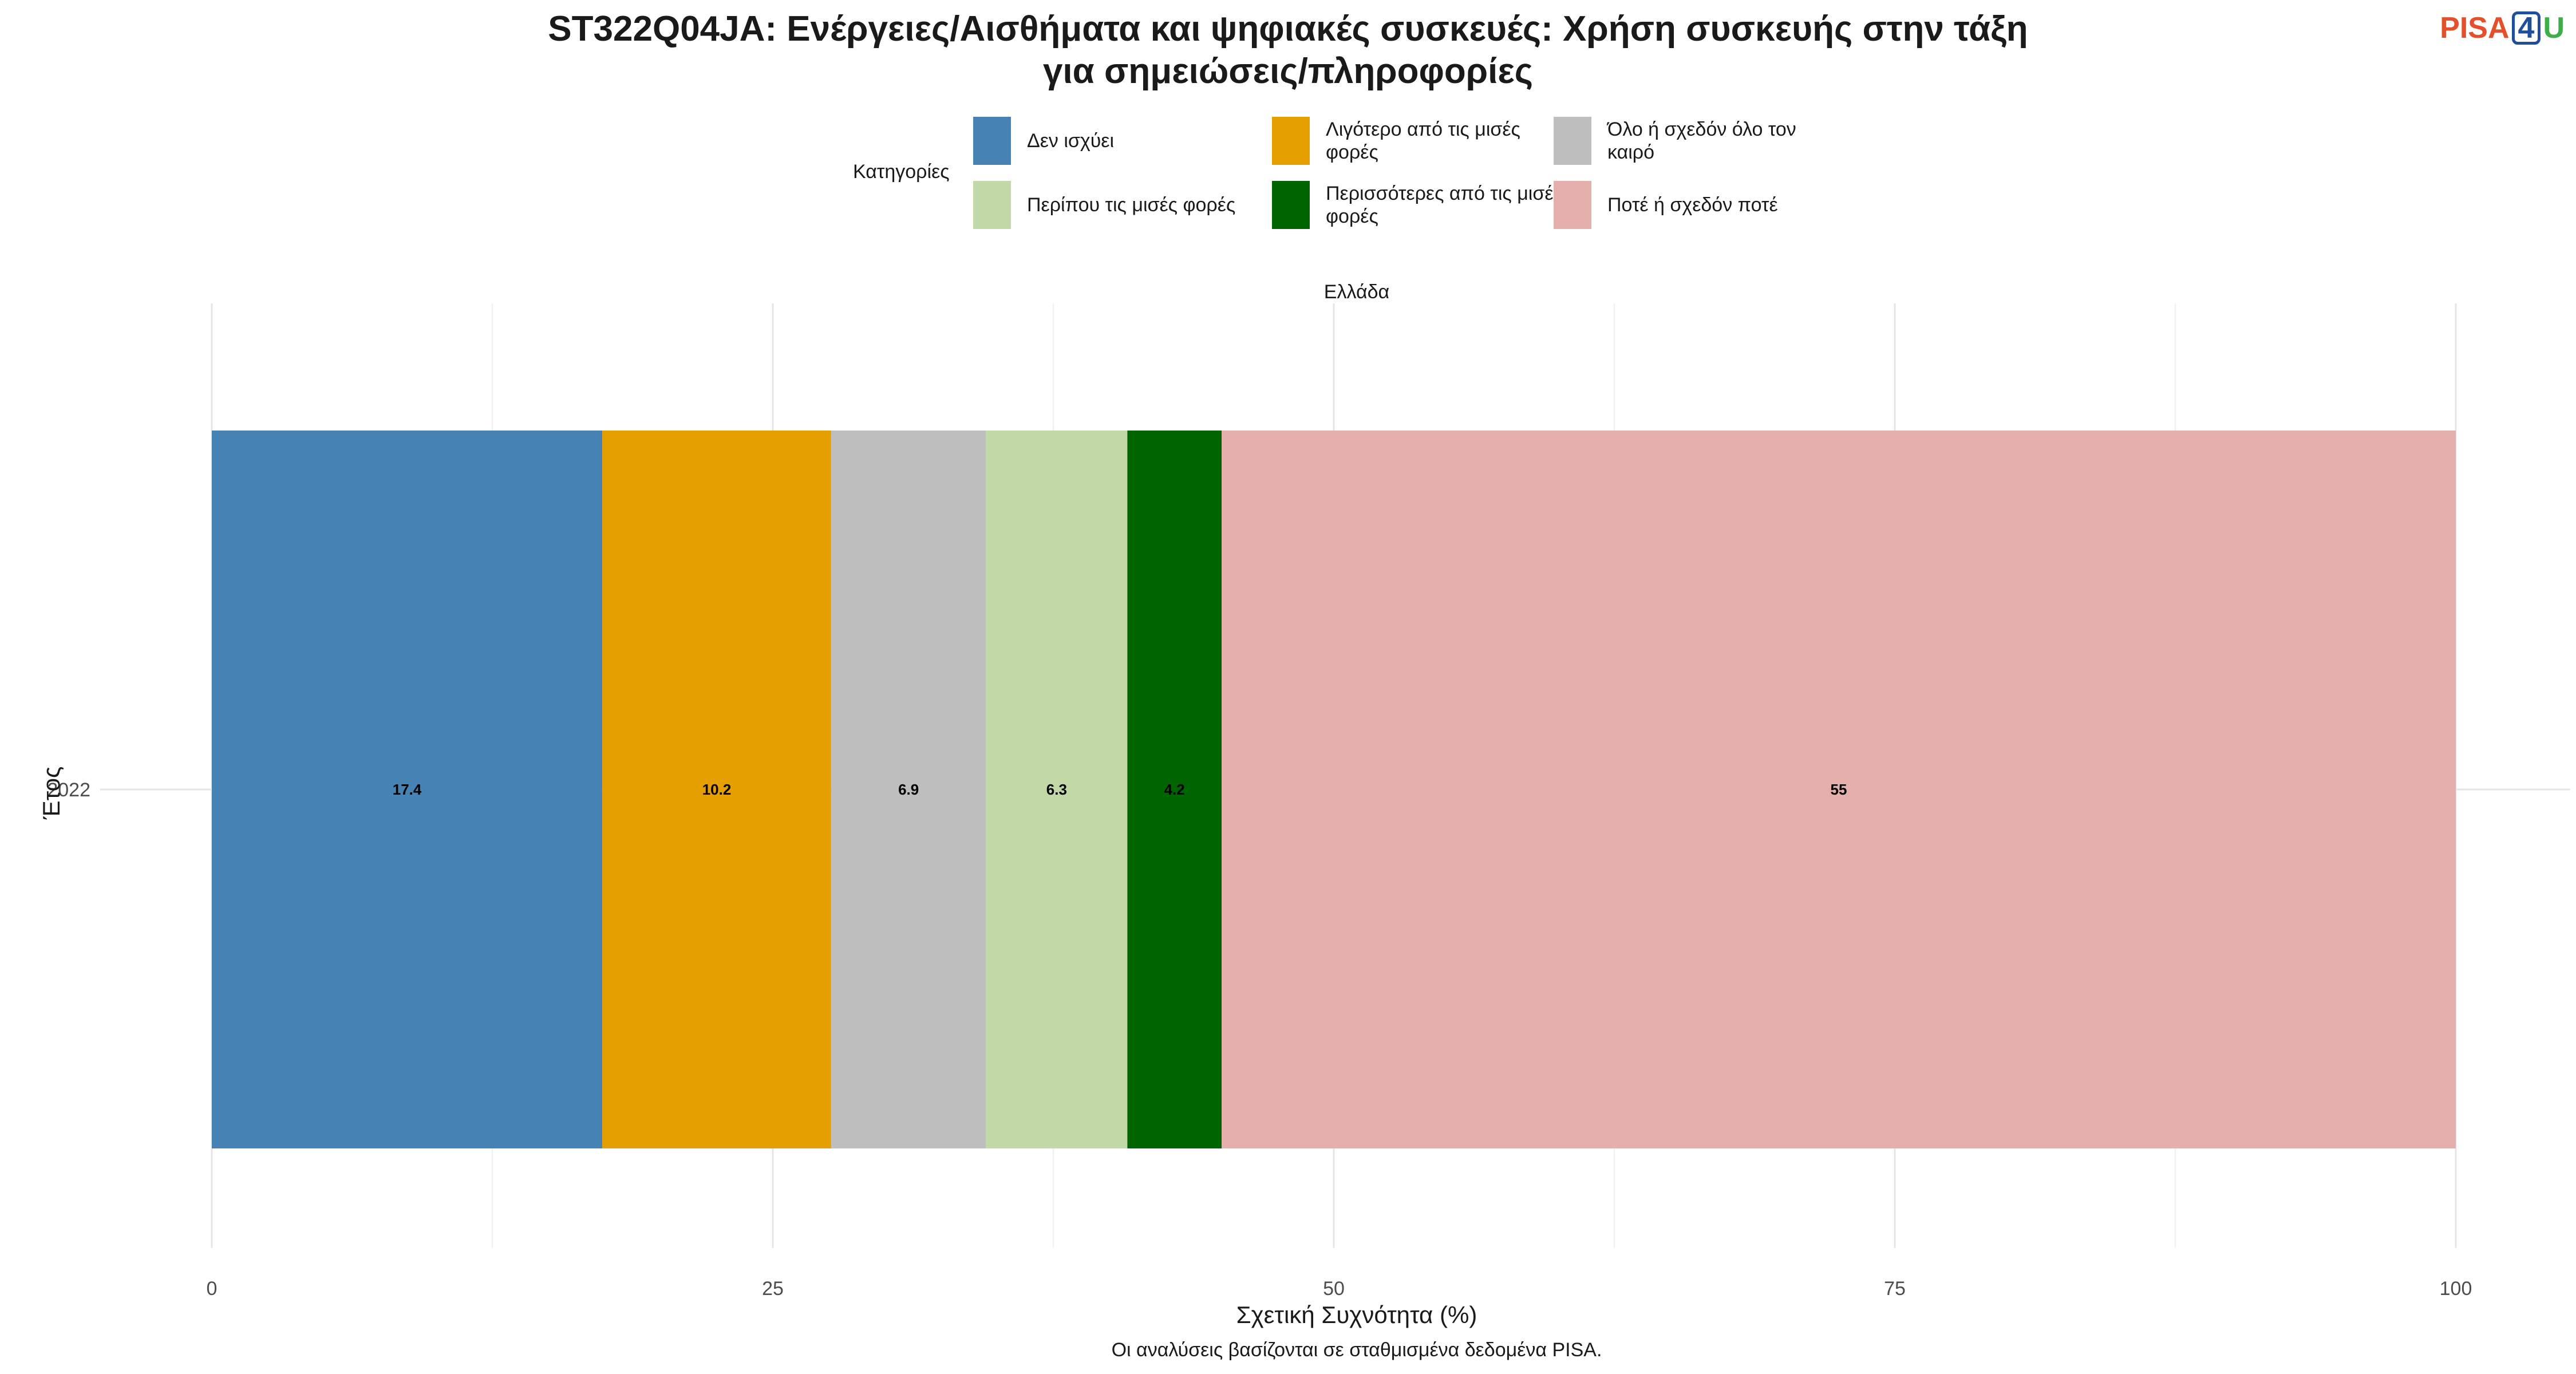  I want to click on y-tick-label: 2022, so click(68, 790).